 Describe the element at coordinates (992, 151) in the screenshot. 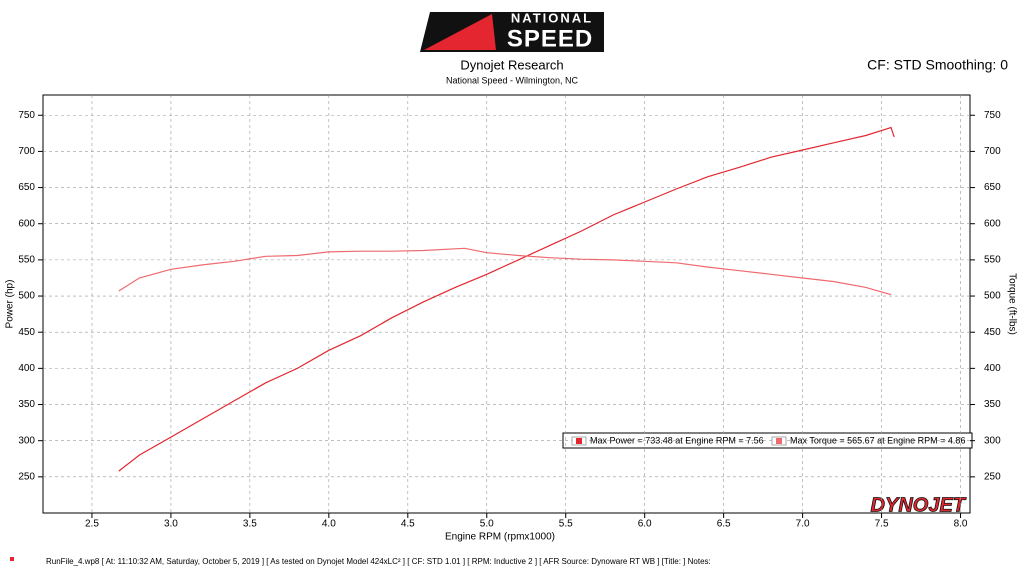

I see `y2-tick-label: 700` at that location.